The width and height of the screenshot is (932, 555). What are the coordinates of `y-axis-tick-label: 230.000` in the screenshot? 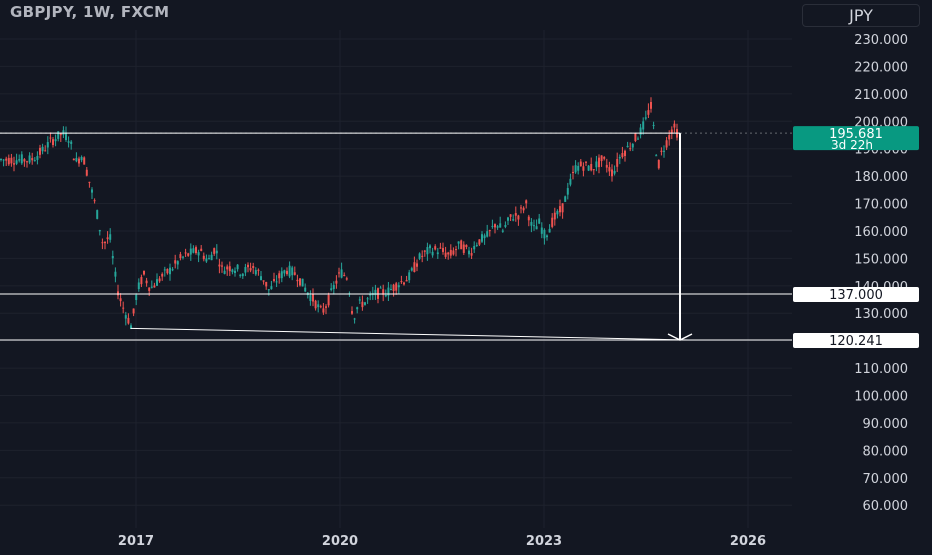 It's located at (881, 40).